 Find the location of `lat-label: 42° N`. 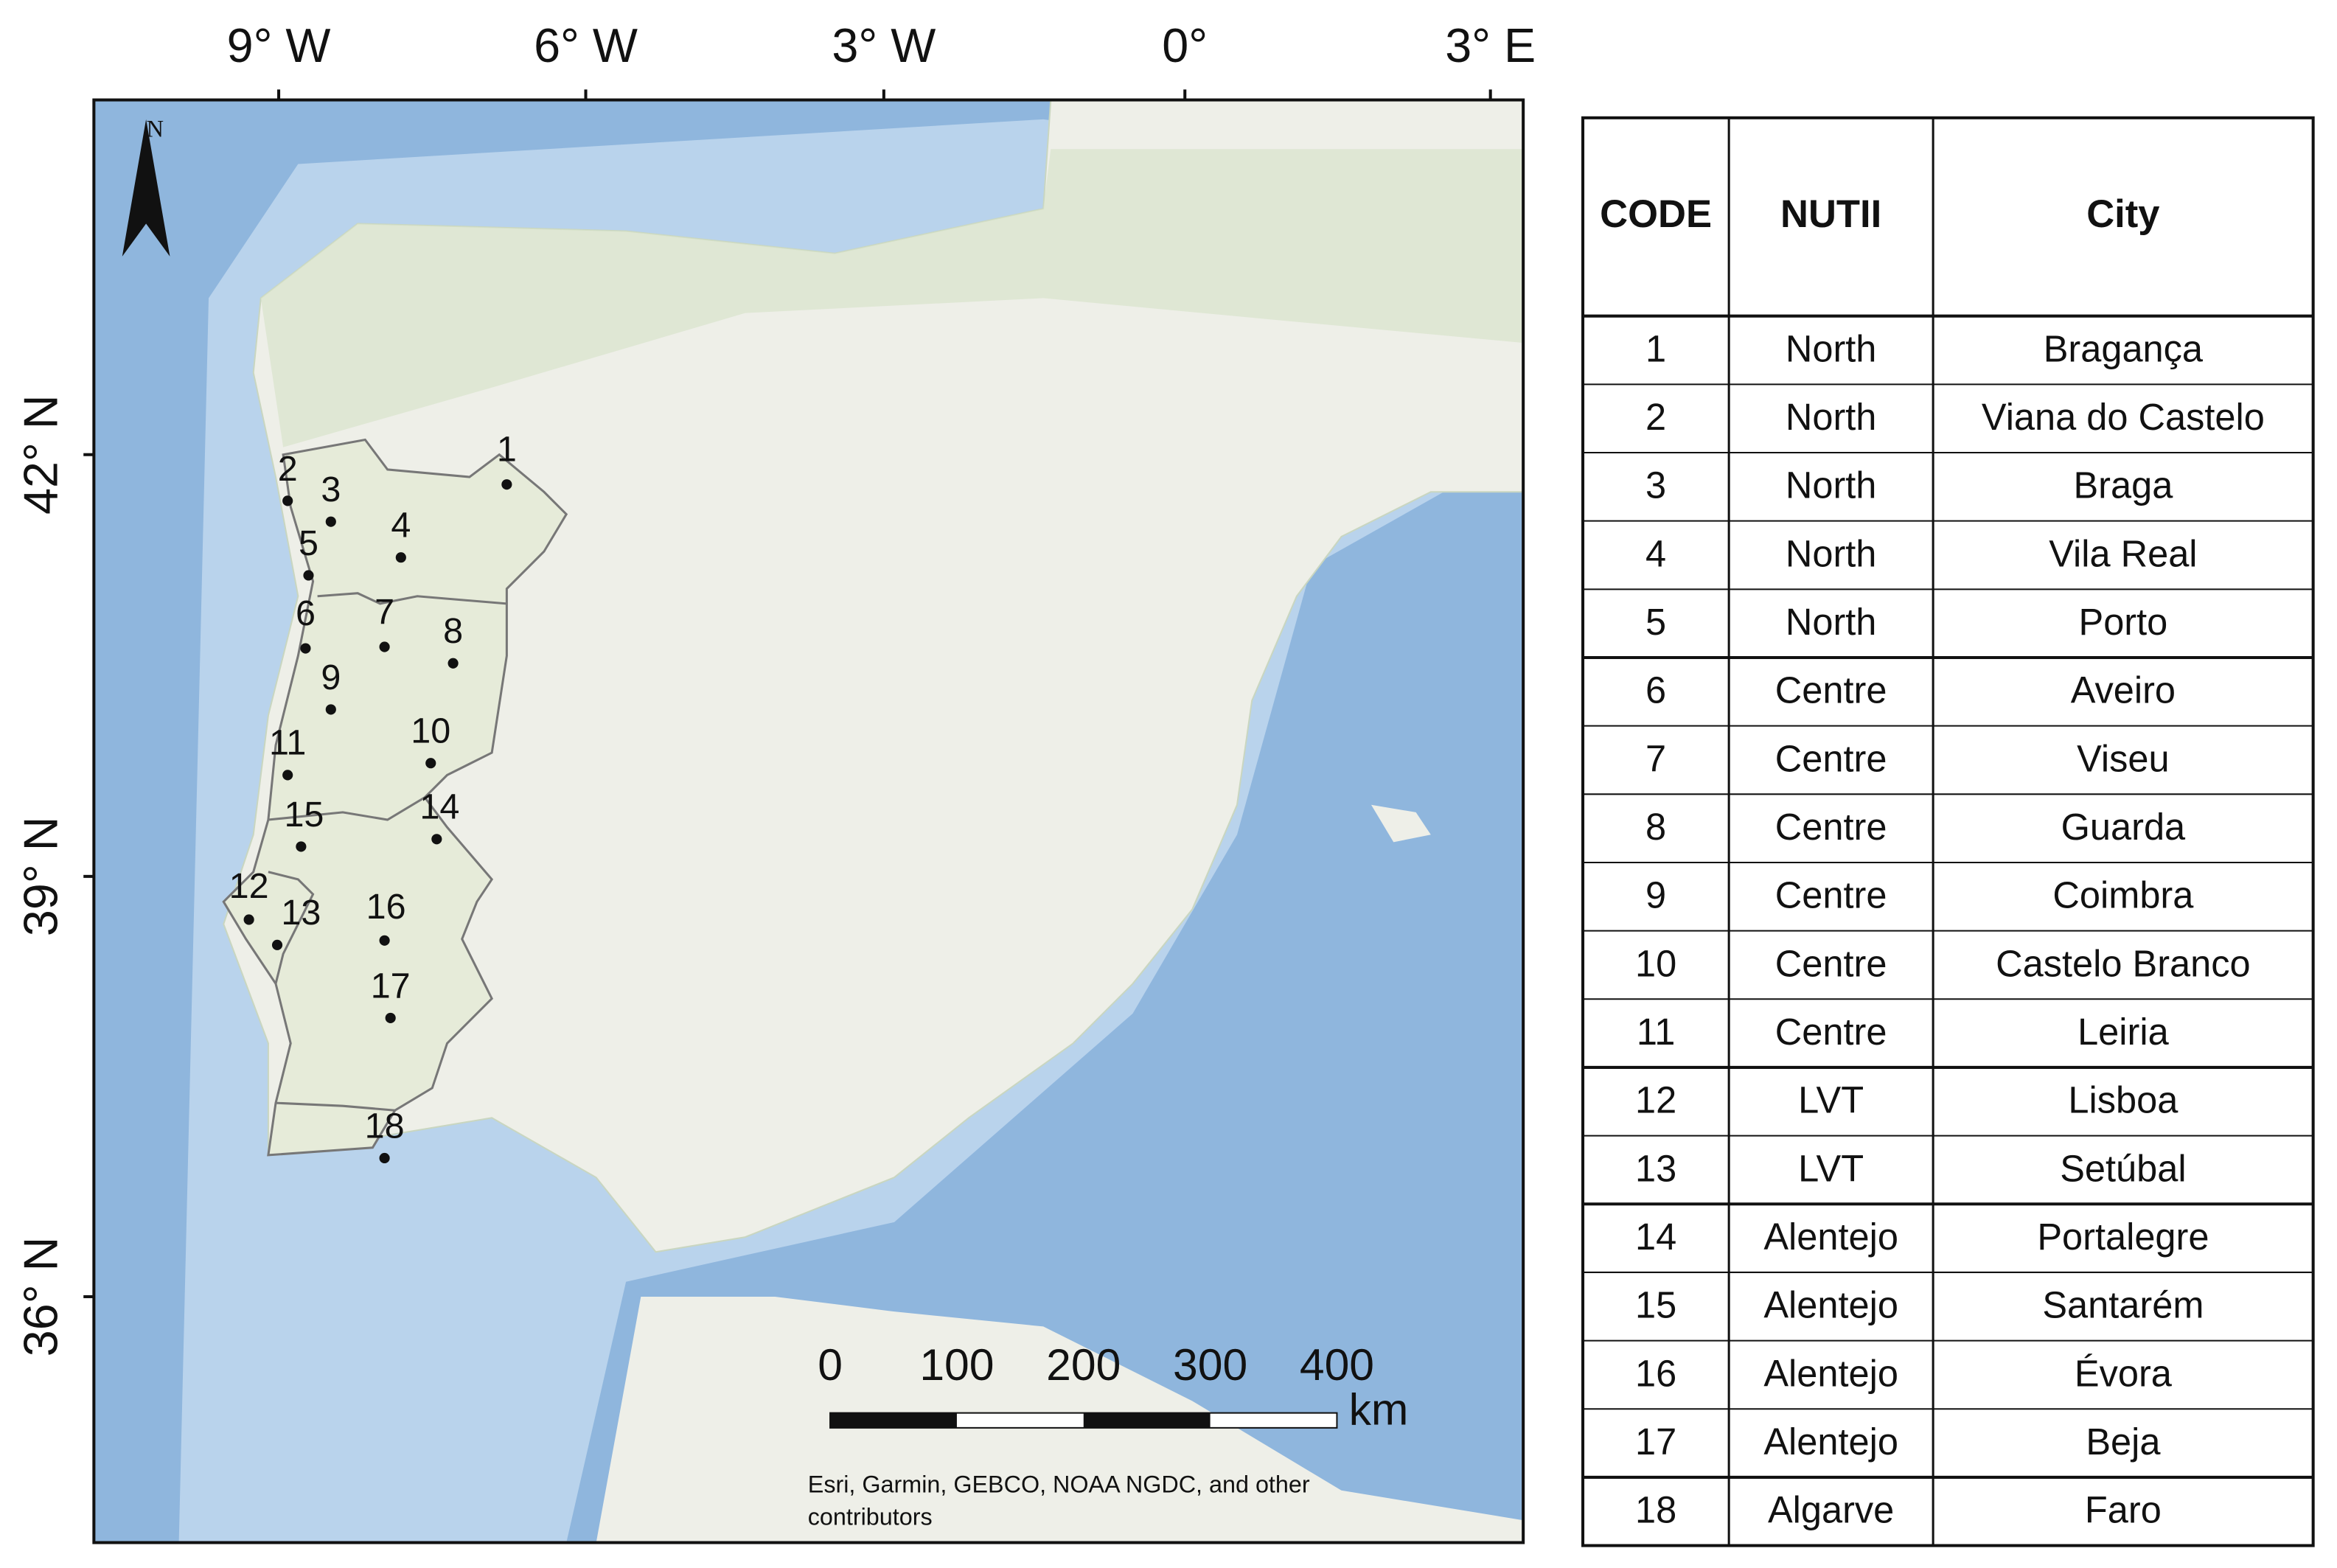

lat-label: 42° N is located at coordinates (41, 454).